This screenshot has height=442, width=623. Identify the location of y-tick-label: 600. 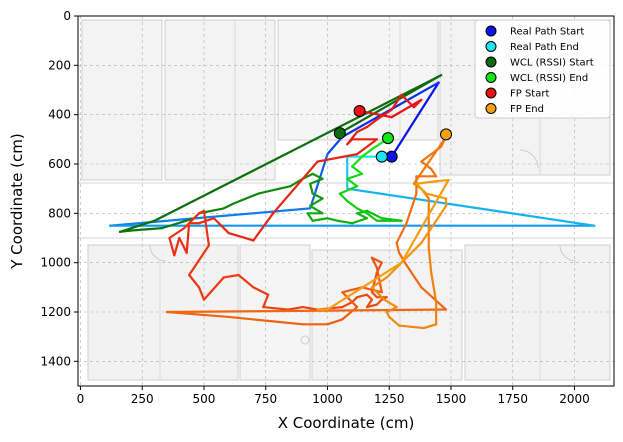
(59, 164).